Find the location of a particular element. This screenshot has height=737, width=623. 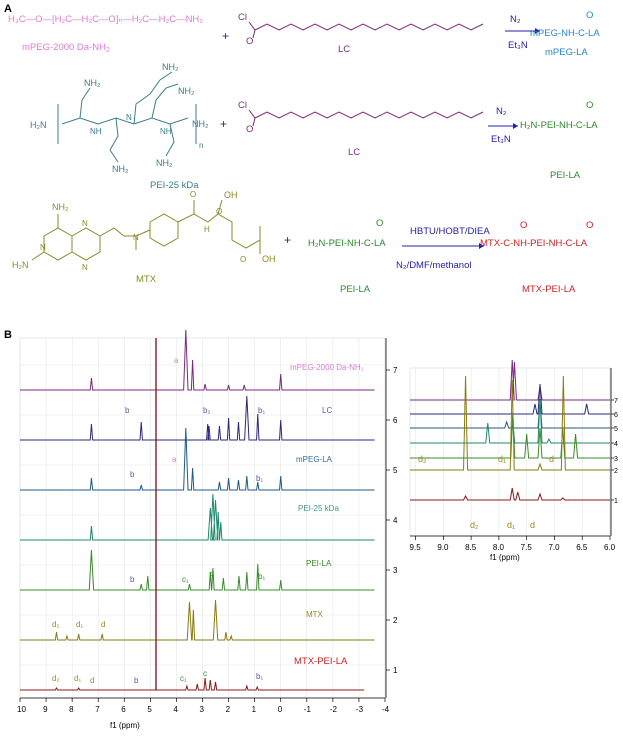

inset-right-tick-label: 6 is located at coordinates (616, 415).